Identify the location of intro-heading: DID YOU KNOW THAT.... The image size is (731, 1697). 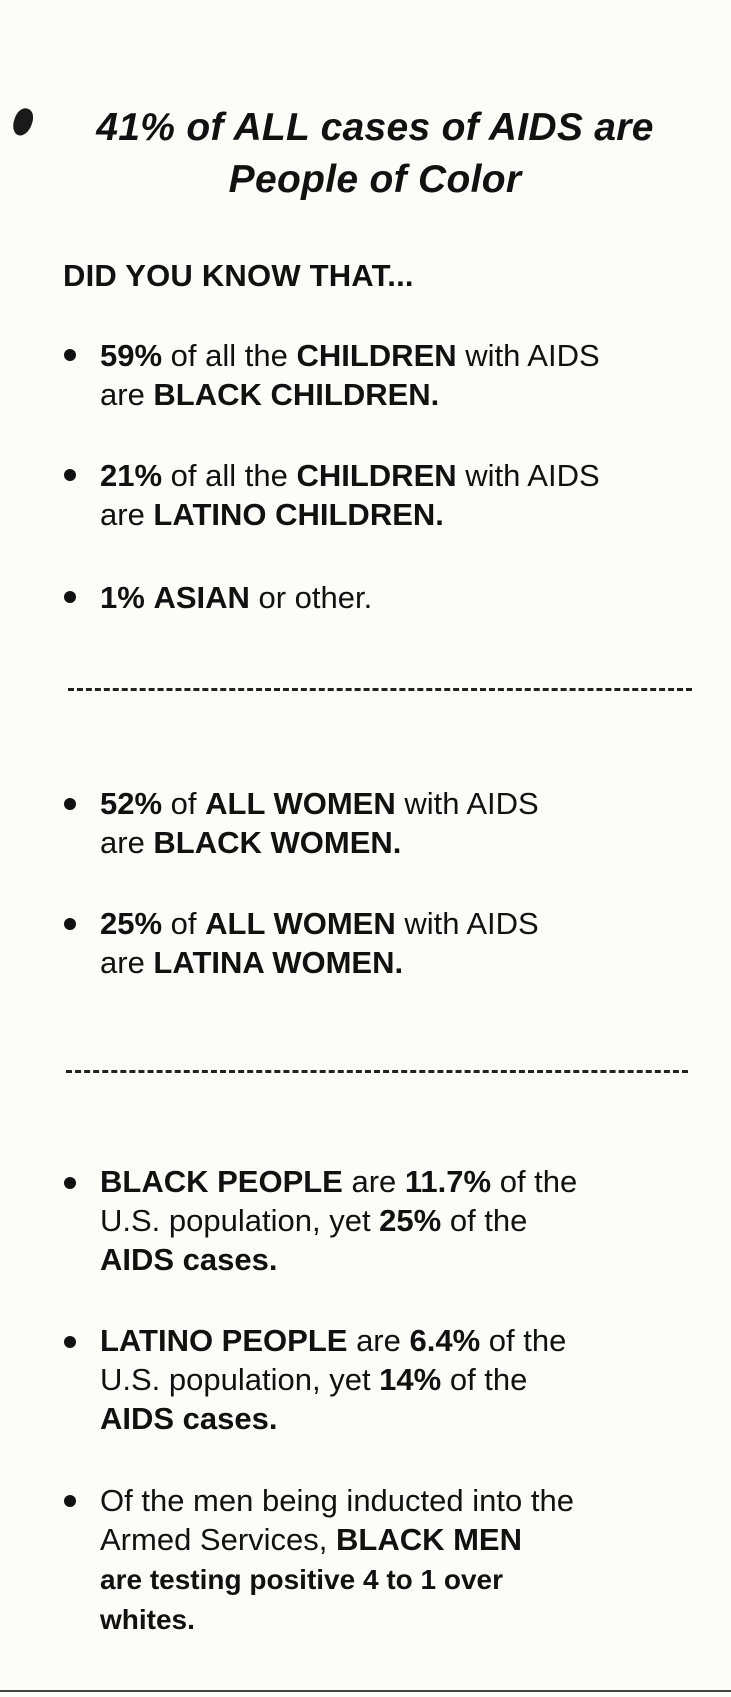
(238, 275).